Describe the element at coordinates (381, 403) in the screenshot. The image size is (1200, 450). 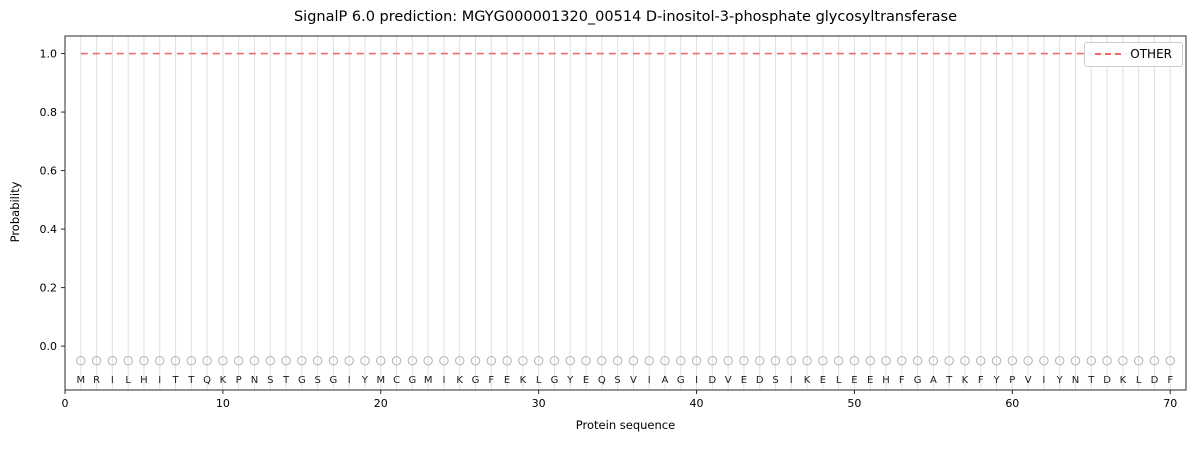
I see `x-tick-label: 20` at that location.